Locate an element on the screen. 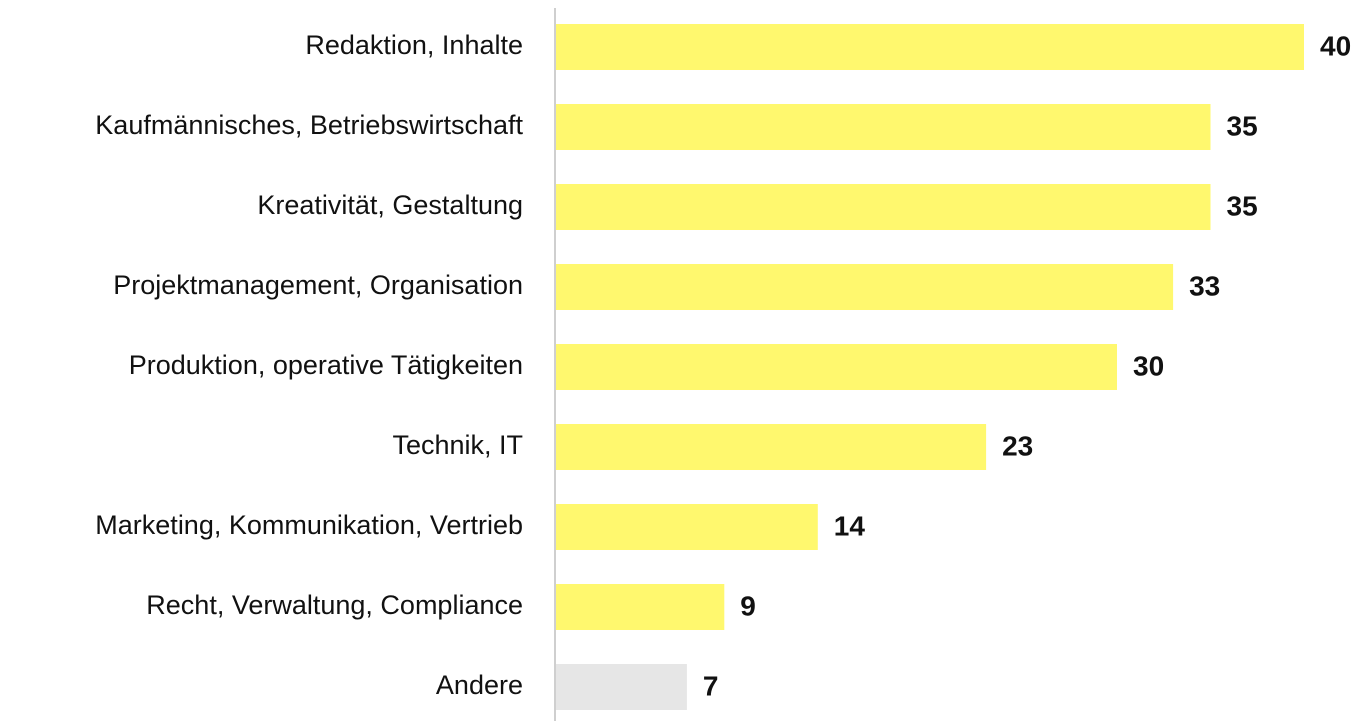 The image size is (1366, 721). category-label: Projektmanagement, Organisation is located at coordinates (318, 285).